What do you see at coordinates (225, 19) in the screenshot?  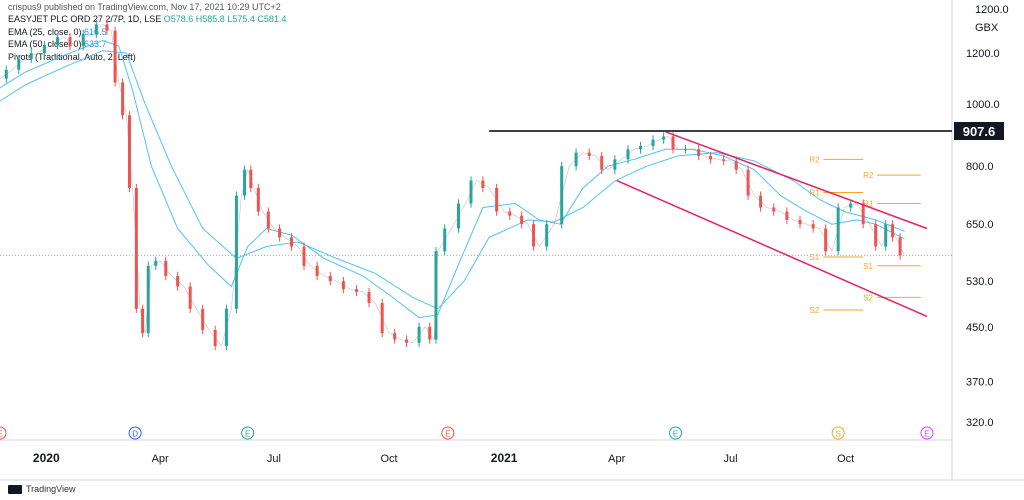 I see `ohlc-values: O578.6 H585.8 L575.4 C581.4` at bounding box center [225, 19].